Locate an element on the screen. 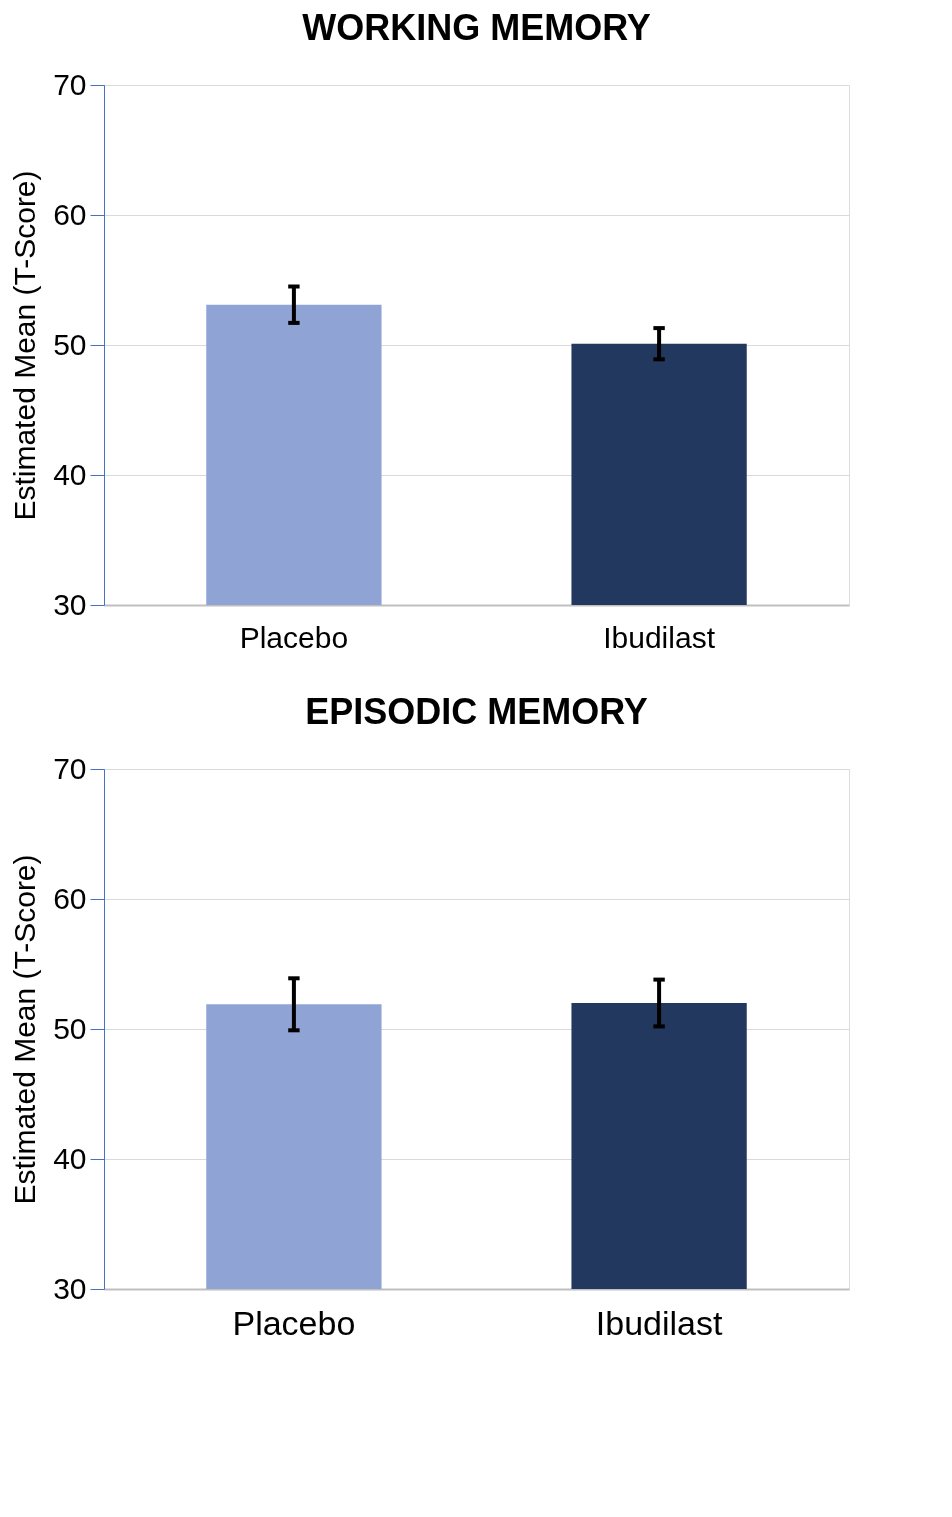 The width and height of the screenshot is (952, 1517). chart-title: EPISODIC MEMORY is located at coordinates (476, 711).